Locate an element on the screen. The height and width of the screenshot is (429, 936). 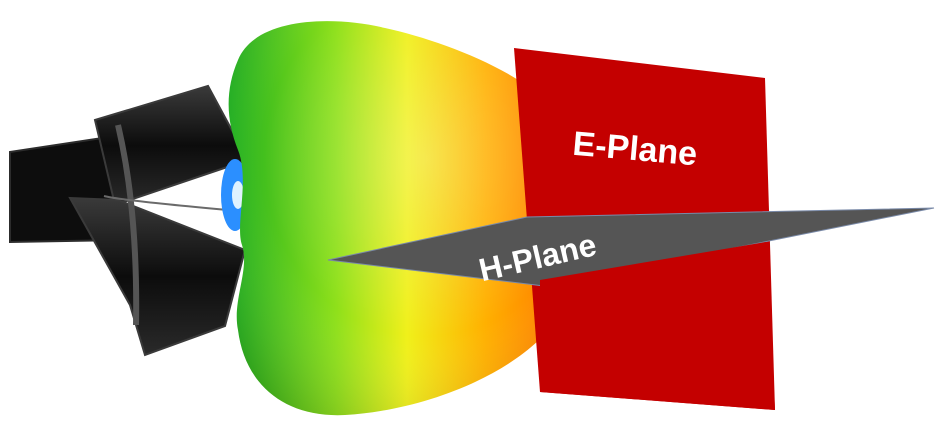
horn-lower-flare is located at coordinates (157, 276).